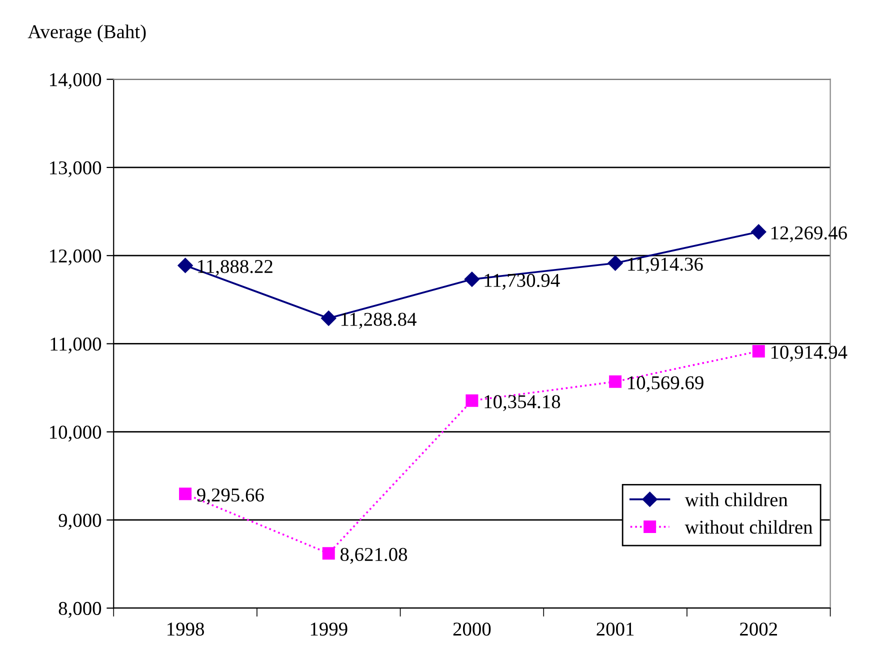 Image resolution: width=874 pixels, height=661 pixels. Describe the element at coordinates (615, 629) in the screenshot. I see `x-tick-label: 2001` at that location.